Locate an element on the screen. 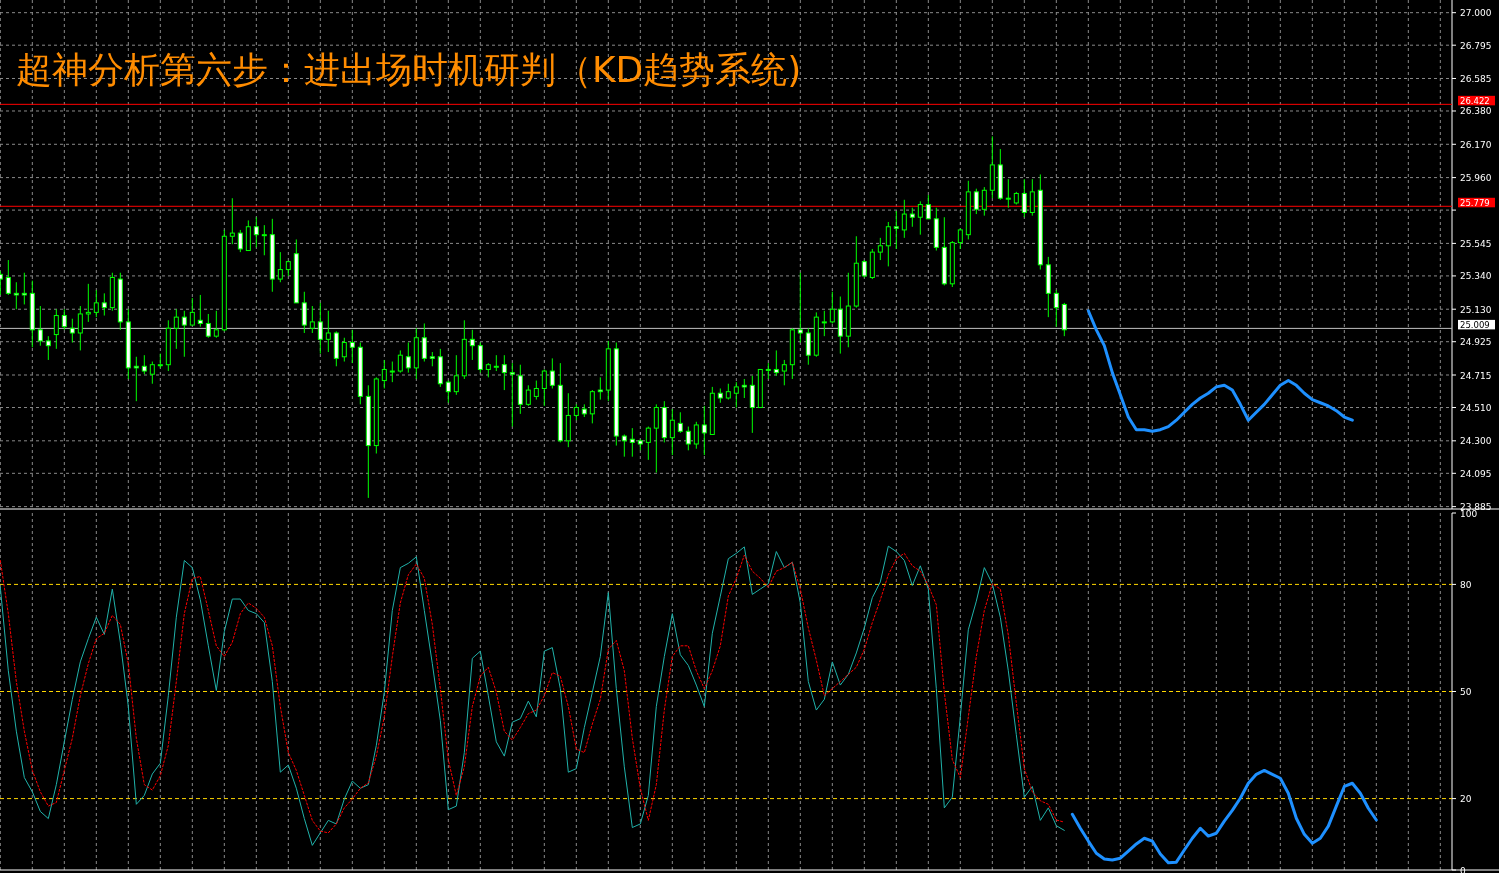 The height and width of the screenshot is (873, 1499). y-tick-label: 24.510 is located at coordinates (1476, 408).